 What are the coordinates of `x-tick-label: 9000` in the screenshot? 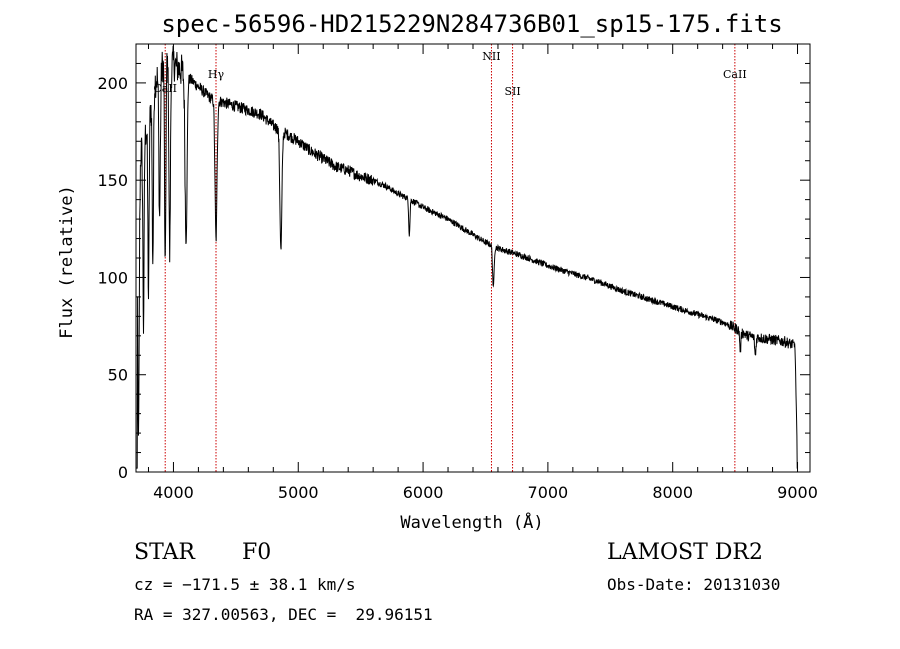 It's located at (797, 492).